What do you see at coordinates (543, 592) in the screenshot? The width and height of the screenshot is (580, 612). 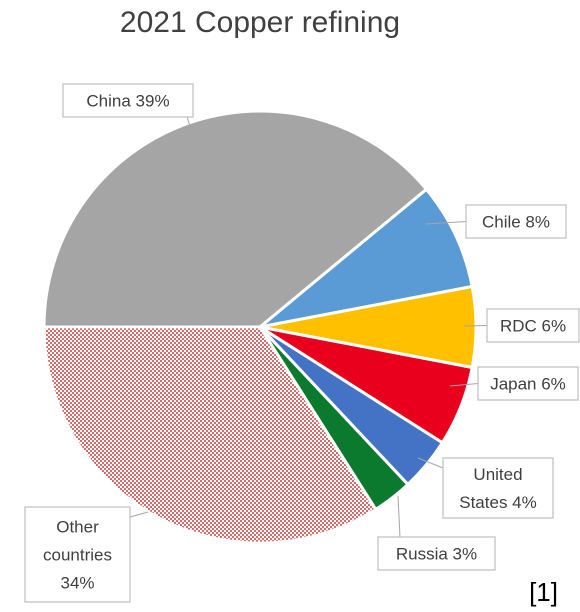 I see `reference-footnote: [1]` at bounding box center [543, 592].